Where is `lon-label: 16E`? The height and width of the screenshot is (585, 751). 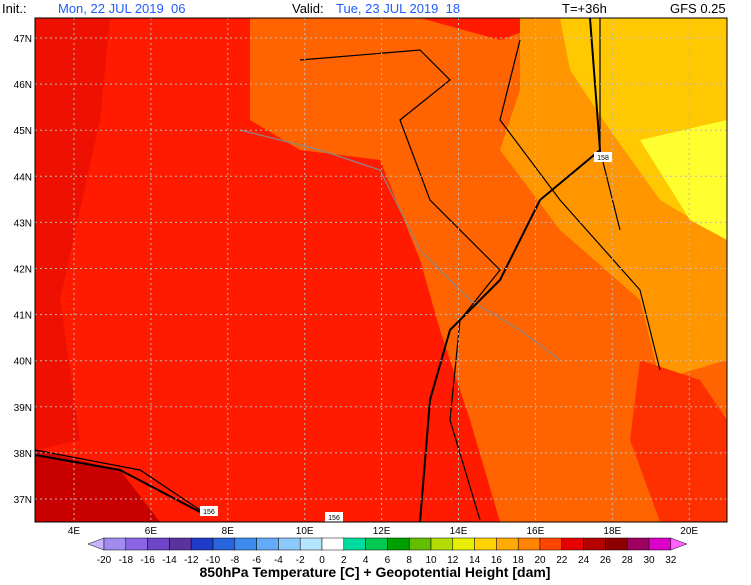
lon-label: 16E is located at coordinates (536, 531).